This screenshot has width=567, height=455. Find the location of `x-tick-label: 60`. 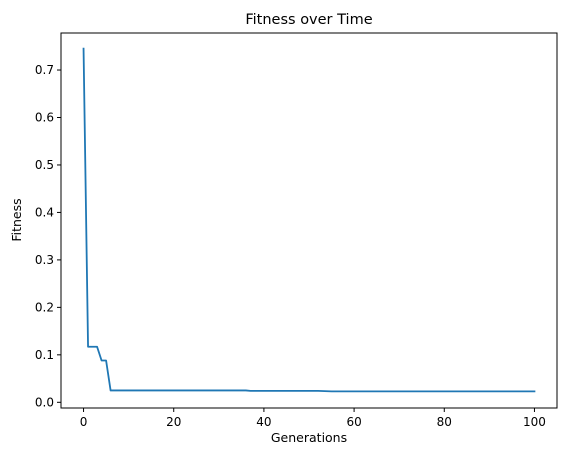

x-tick-label: 60 is located at coordinates (353, 422).